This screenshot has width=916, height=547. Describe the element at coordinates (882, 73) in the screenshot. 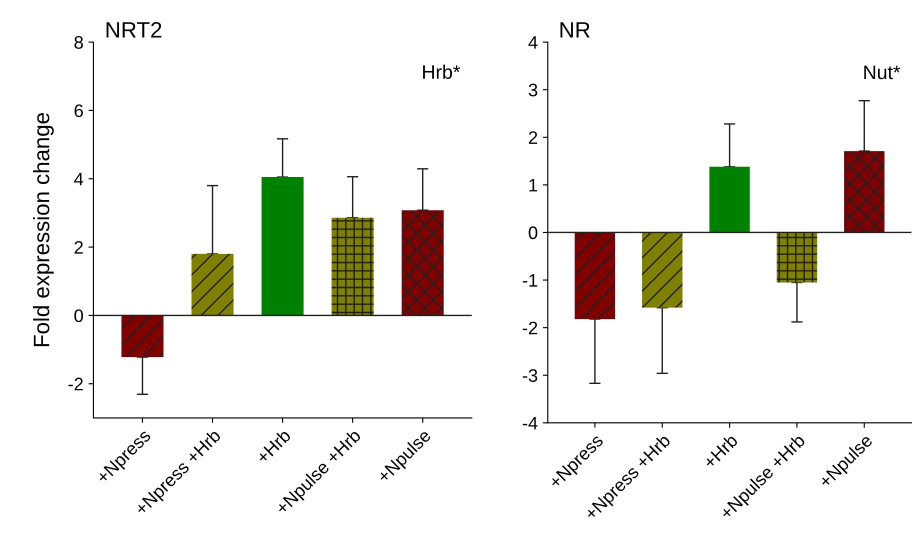

I see `annotation: Nut*` at that location.